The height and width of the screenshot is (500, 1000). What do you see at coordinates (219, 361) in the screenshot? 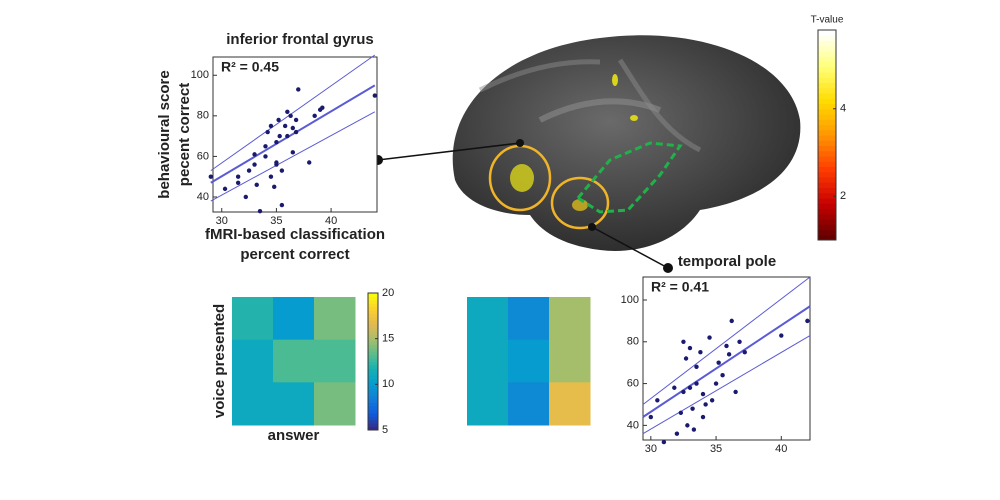
I see `y-axis-label: voice presented` at bounding box center [219, 361].